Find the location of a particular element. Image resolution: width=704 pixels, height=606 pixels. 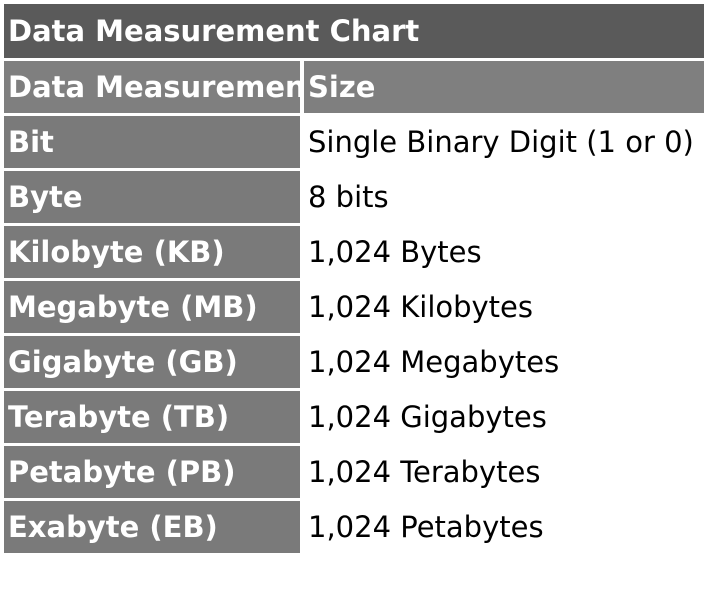

unit-size-cell: 8 bits is located at coordinates (504, 198).